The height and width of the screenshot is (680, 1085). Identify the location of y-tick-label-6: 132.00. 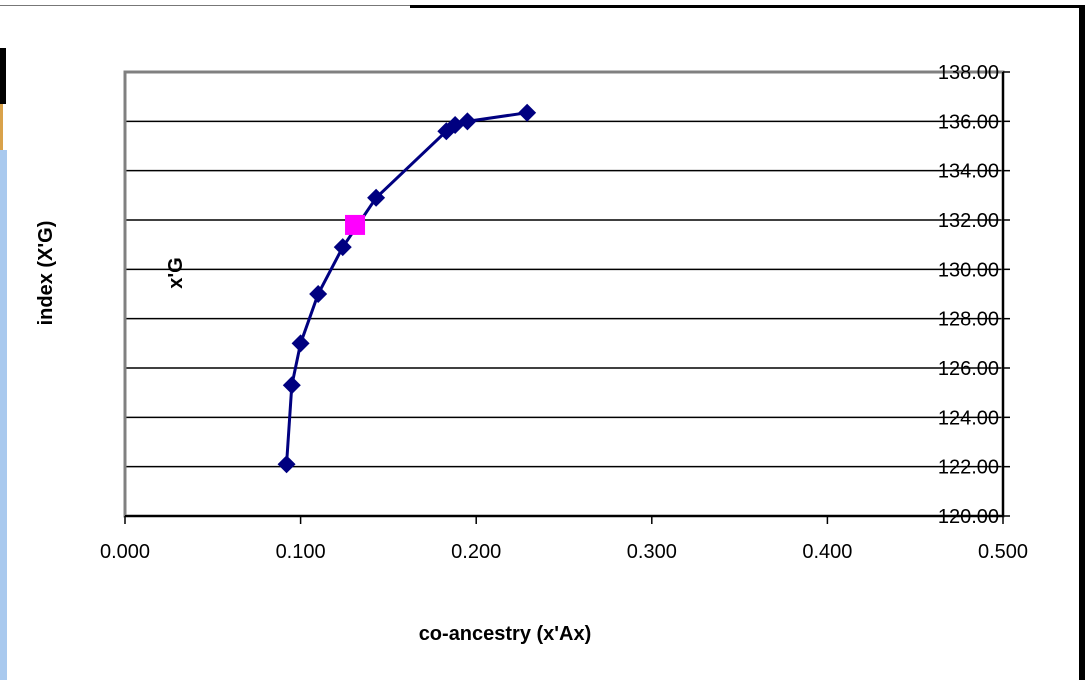
(968, 221).